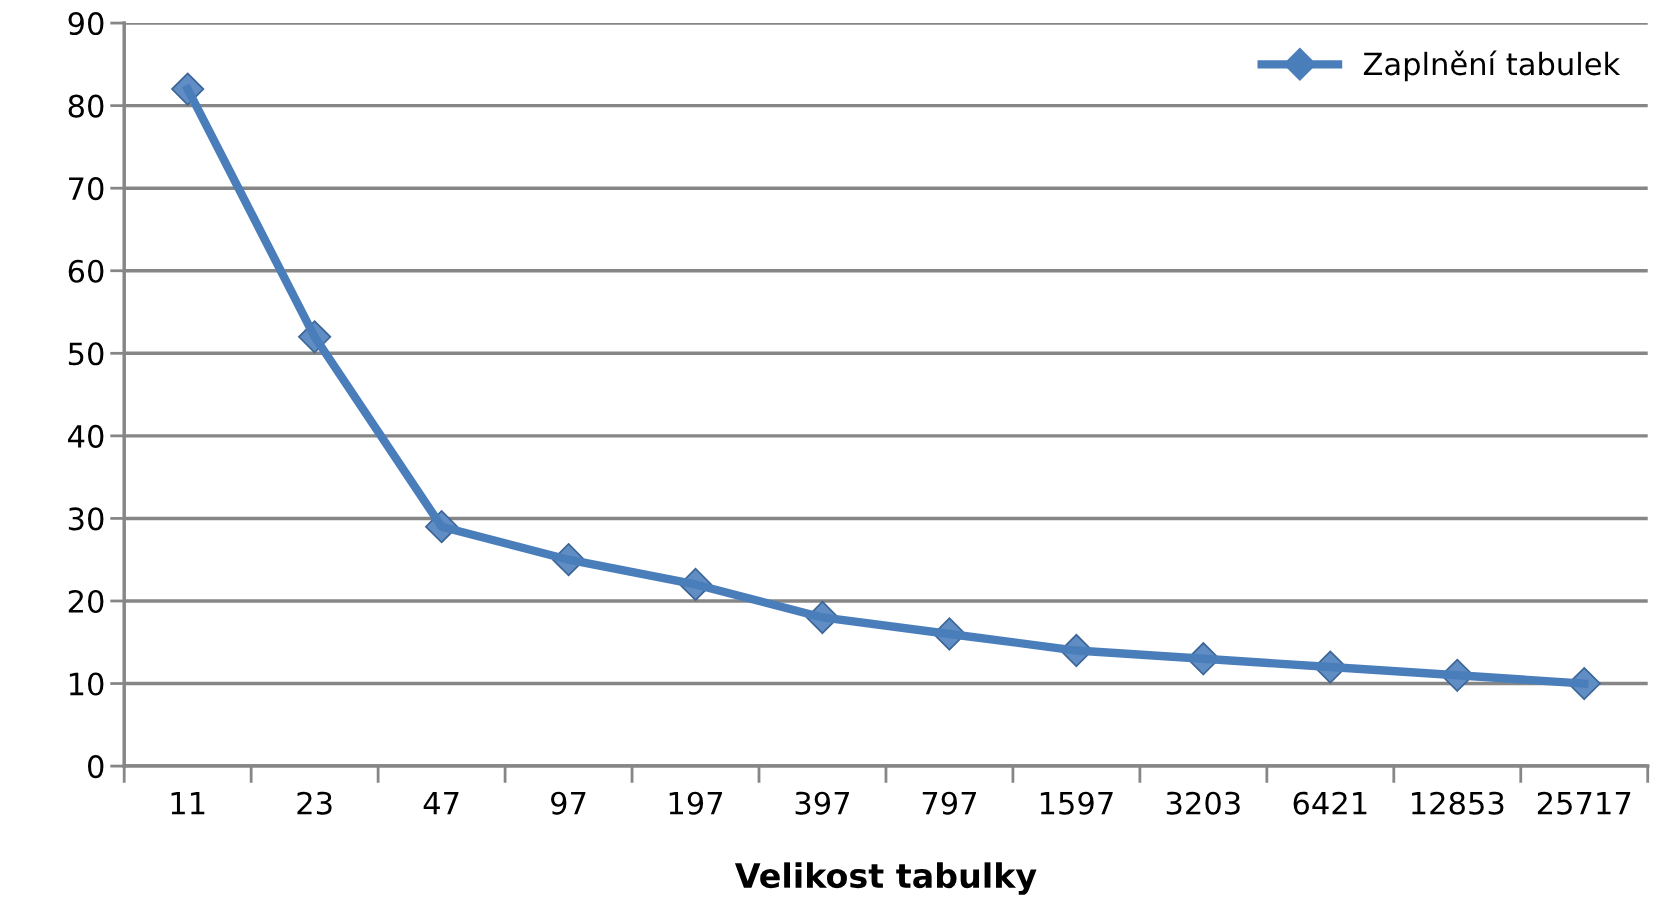 The height and width of the screenshot is (923, 1656). Describe the element at coordinates (1492, 66) in the screenshot. I see `legend-label: Zaplnění tabulek` at that location.